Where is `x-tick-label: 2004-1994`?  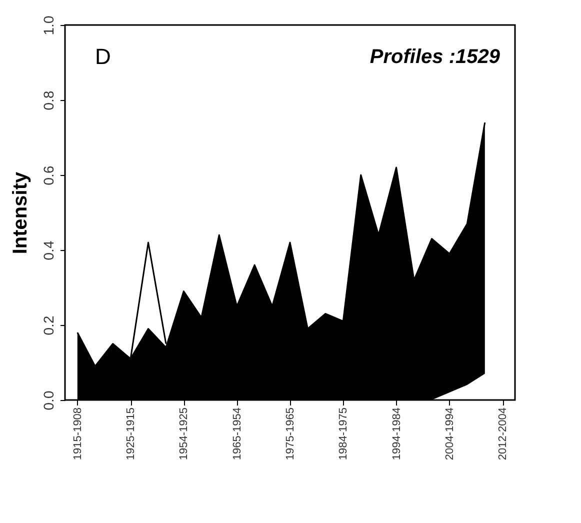
x-tick-label: 2004-1994 is located at coordinates (450, 434).